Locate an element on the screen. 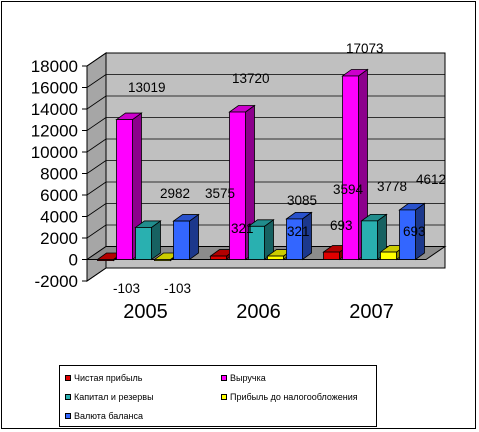 This screenshot has width=479, height=432. data-label: 2982 is located at coordinates (175, 193).